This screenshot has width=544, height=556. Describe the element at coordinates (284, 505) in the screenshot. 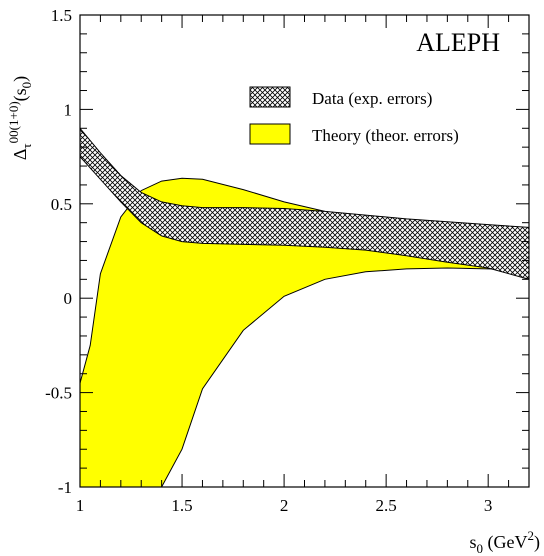

I see `x-tick-label: 2` at that location.